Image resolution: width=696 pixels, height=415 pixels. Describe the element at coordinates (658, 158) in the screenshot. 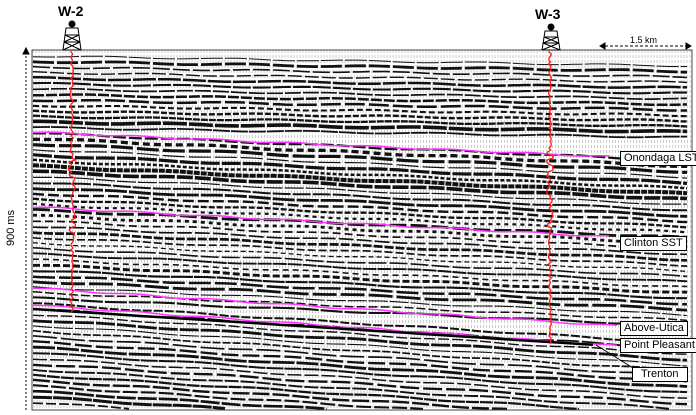

I see `horizon-label-onondaga: Onondaga LST` at that location.